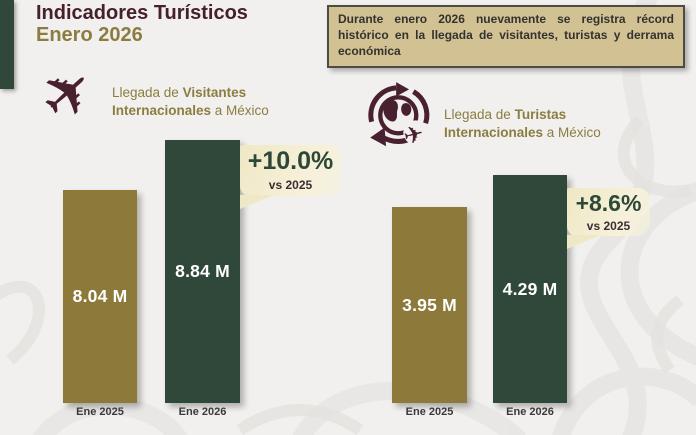 This screenshot has width=696, height=435. Describe the element at coordinates (7, 44) in the screenshot. I see `left-accent-stripe` at that location.